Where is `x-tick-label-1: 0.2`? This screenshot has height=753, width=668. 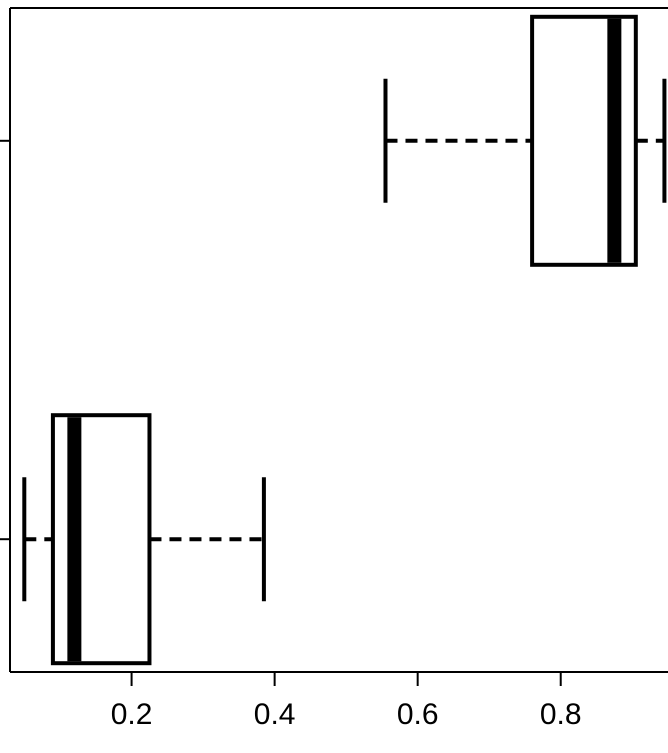 x-tick-label-1: 0.2 is located at coordinates (132, 714).